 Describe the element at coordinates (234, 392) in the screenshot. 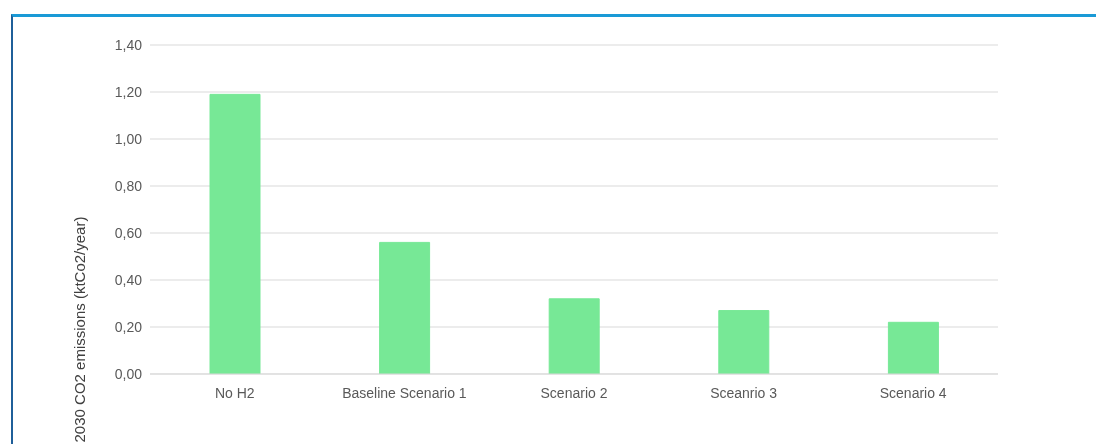

I see `x-tick-label: No H2` at that location.